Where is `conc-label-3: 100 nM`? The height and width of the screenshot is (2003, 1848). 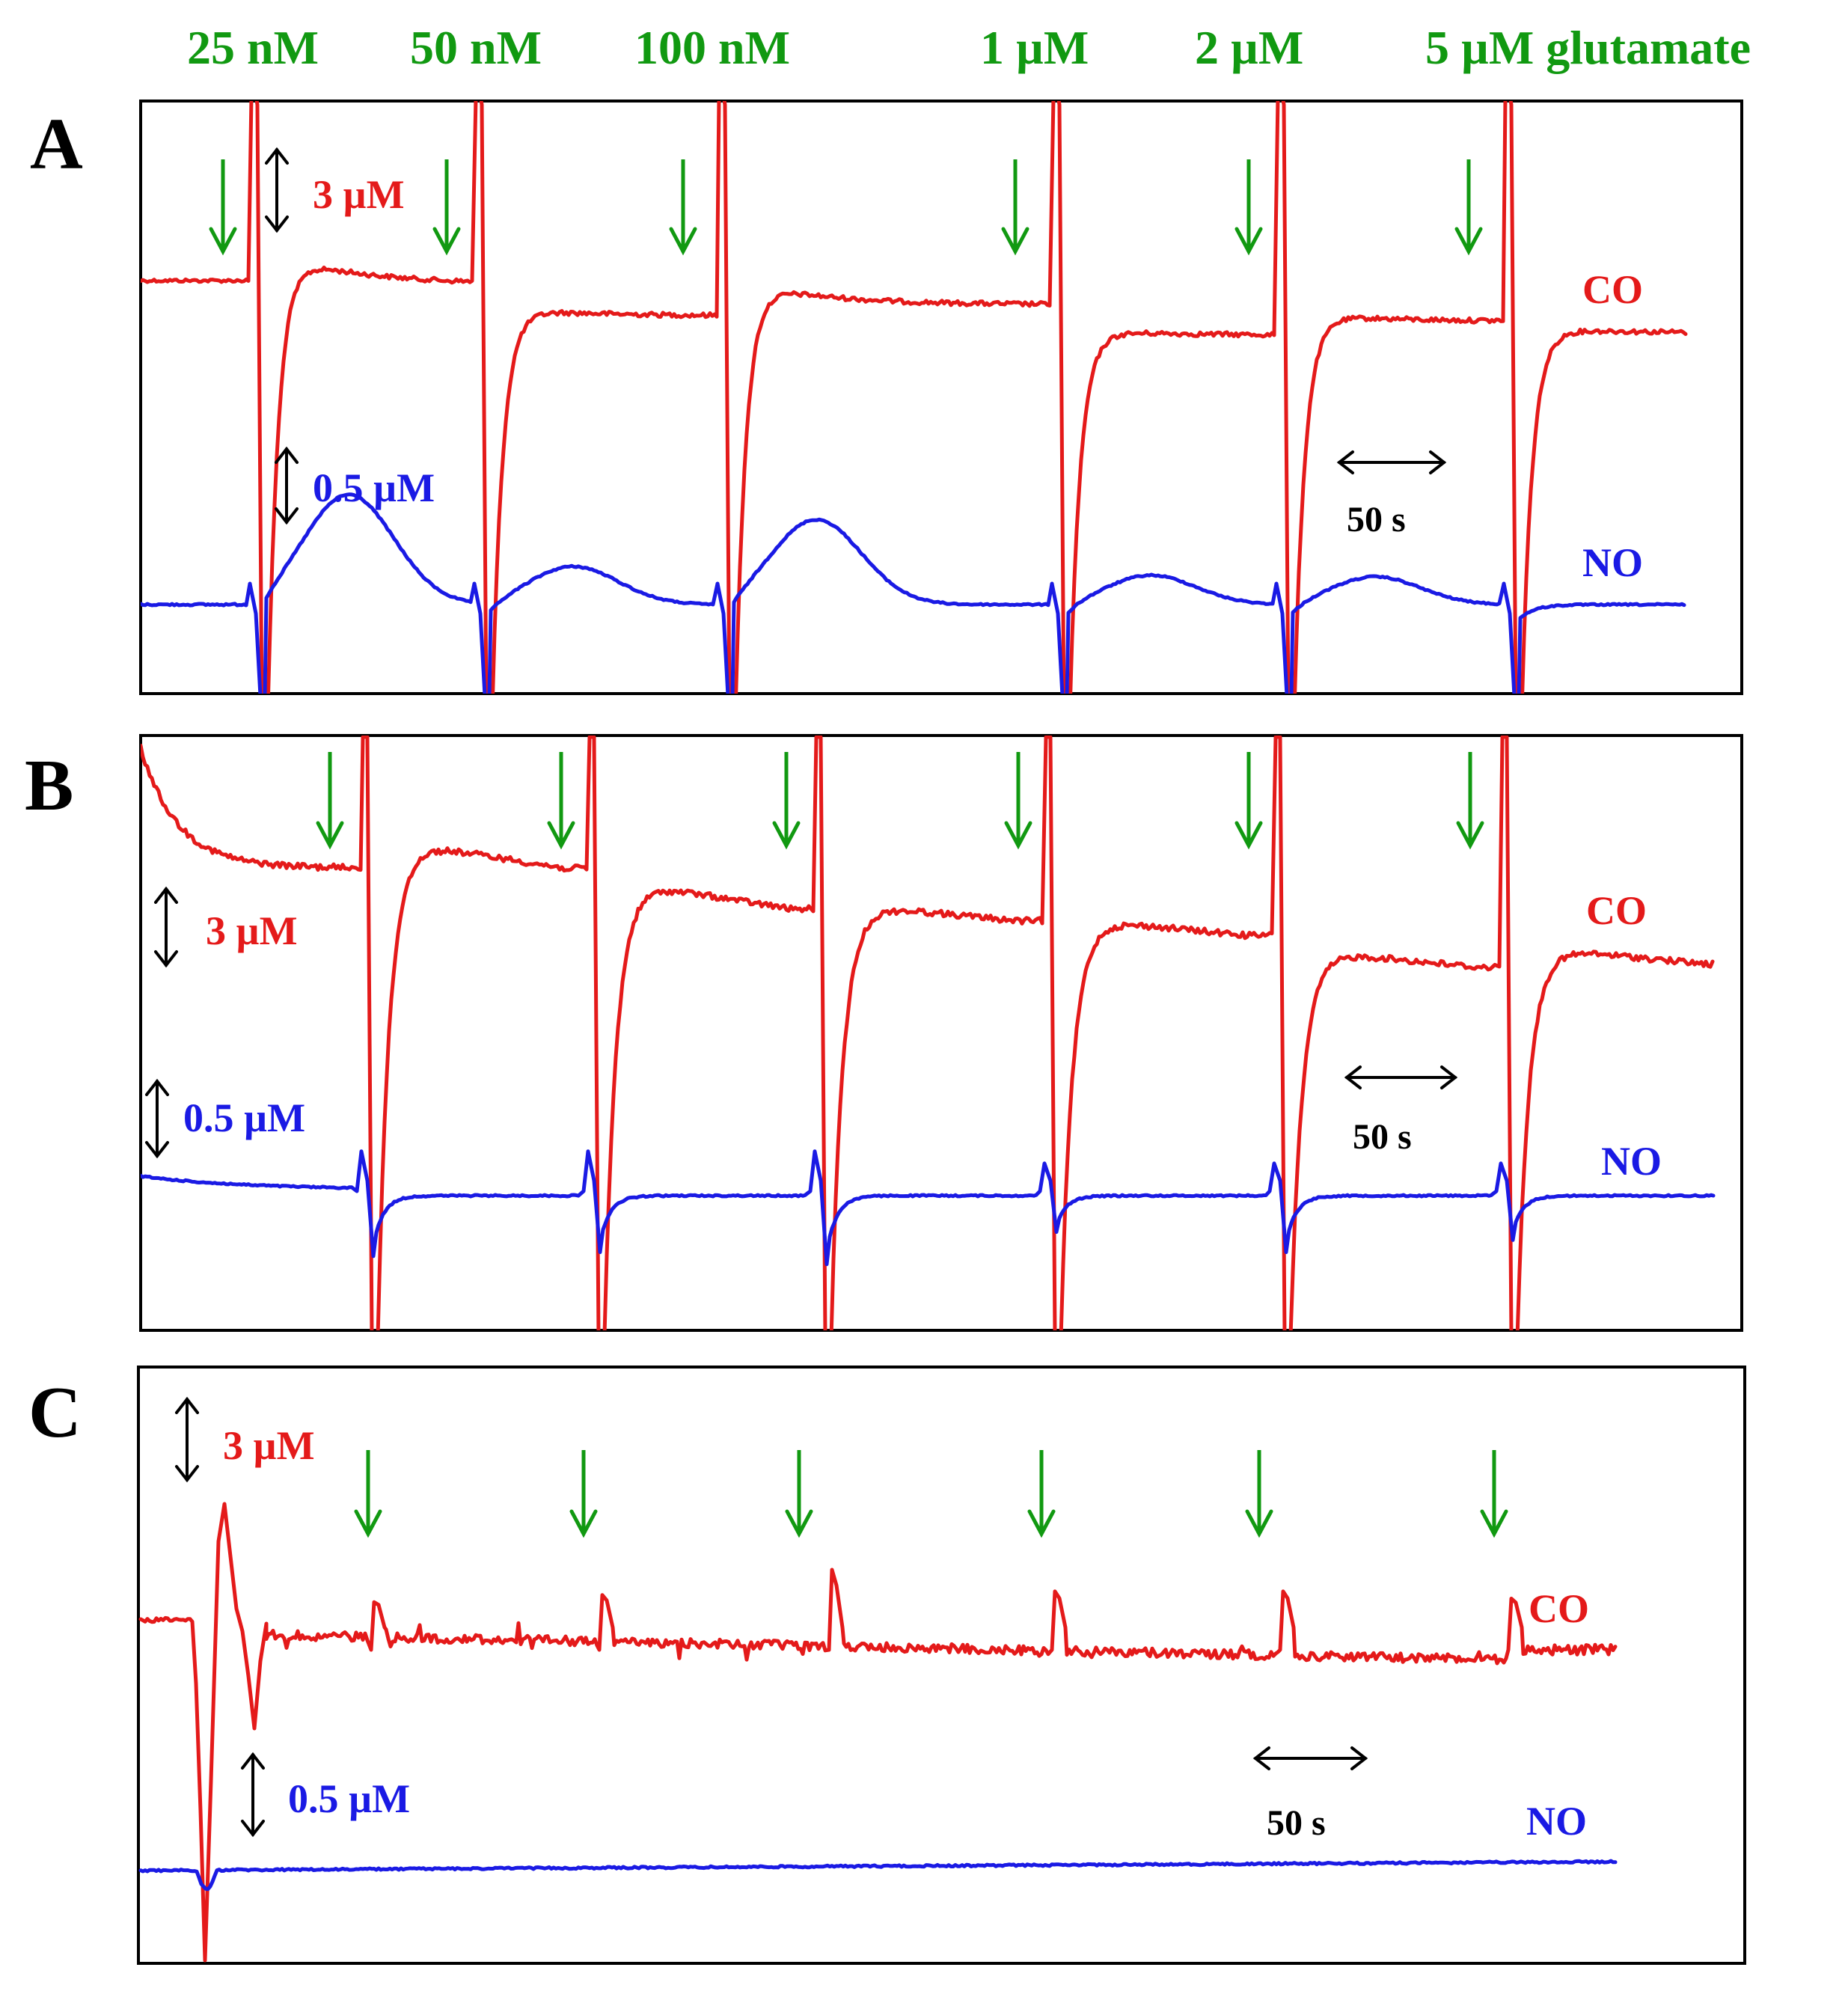 conc-label-3: 100 nM is located at coordinates (712, 47).